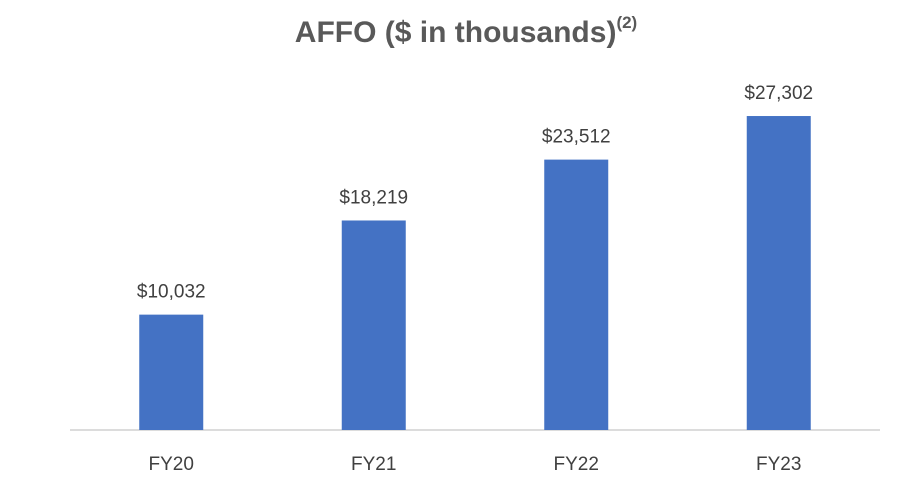 This screenshot has height=479, width=913. Describe the element at coordinates (171, 292) in the screenshot. I see `value-label: $10,032` at that location.